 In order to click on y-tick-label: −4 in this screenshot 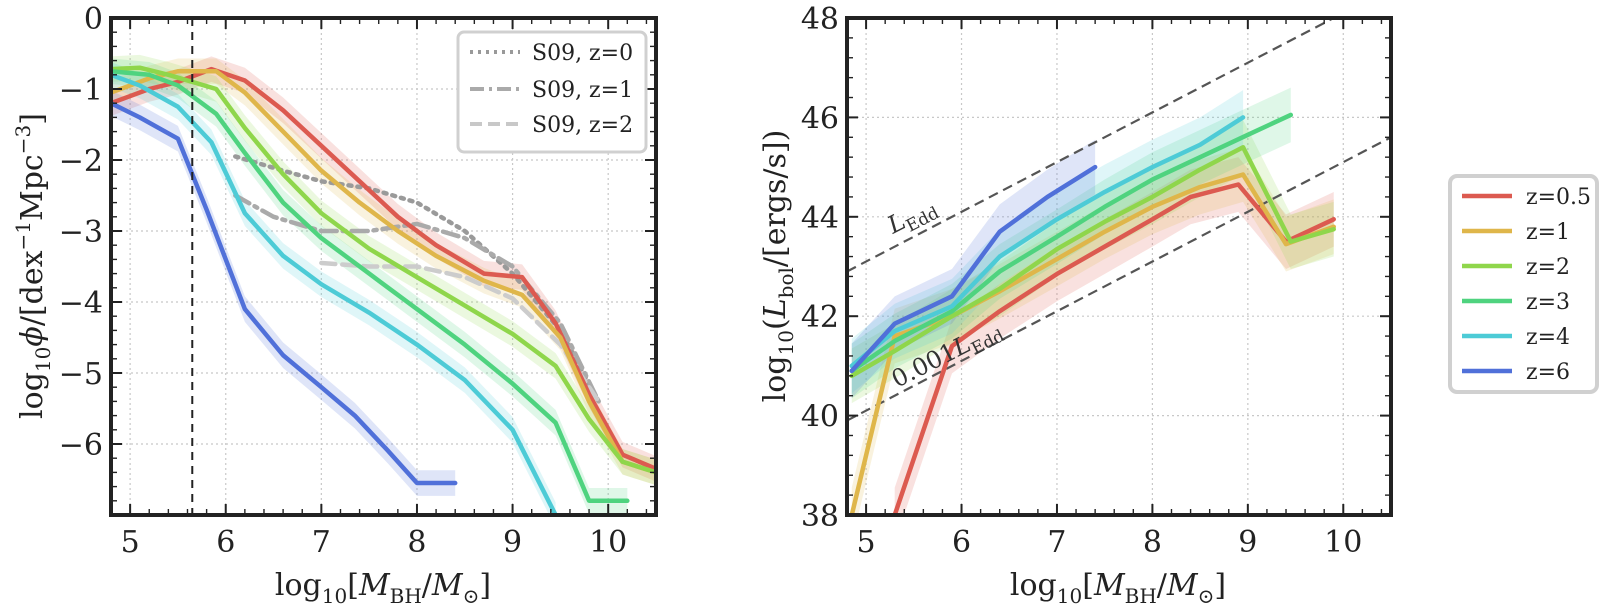, I will do `click(81, 303)`.